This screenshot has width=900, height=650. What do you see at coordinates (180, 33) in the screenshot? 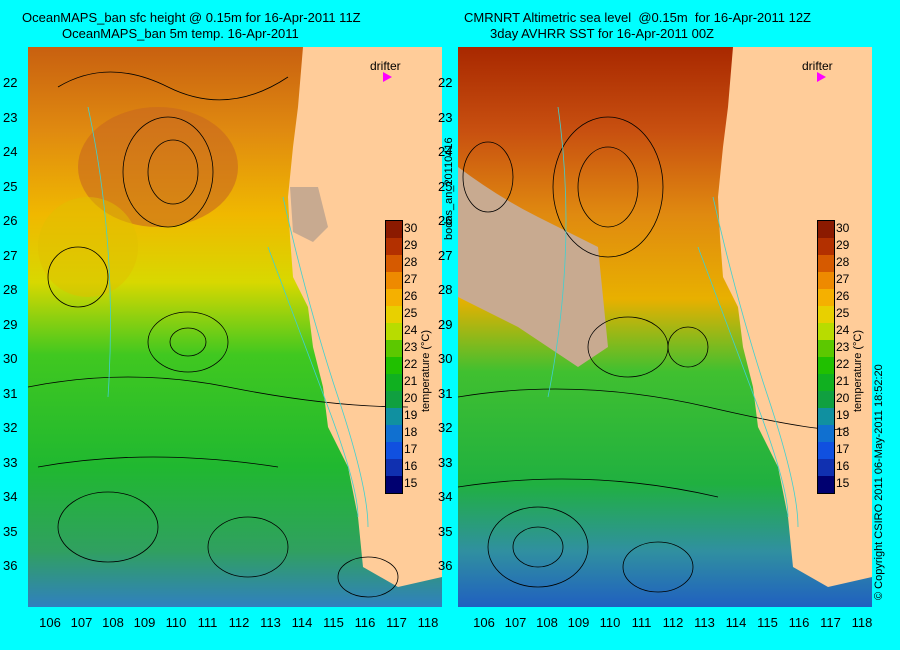
I see `left-title-line2: OceanMAPS_ban 5m temp. 16-Apr-2011` at bounding box center [180, 33].